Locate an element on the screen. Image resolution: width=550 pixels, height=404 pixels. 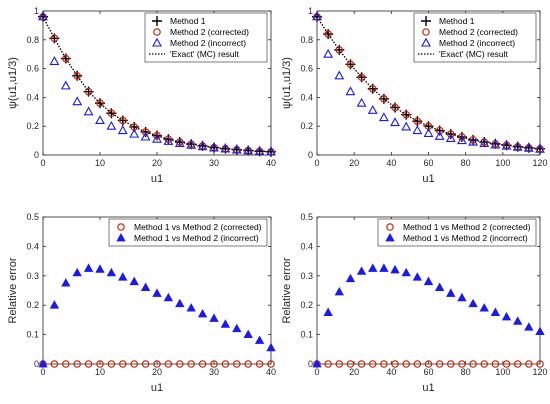
series-method-2-incorrect- is located at coordinates (428, 82).